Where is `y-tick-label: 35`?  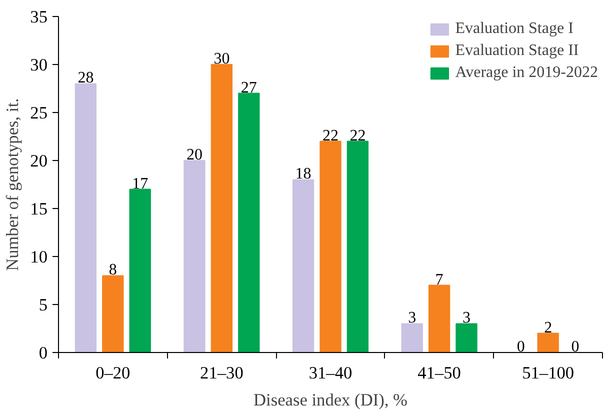 y-tick-label: 35 is located at coordinates (39, 17).